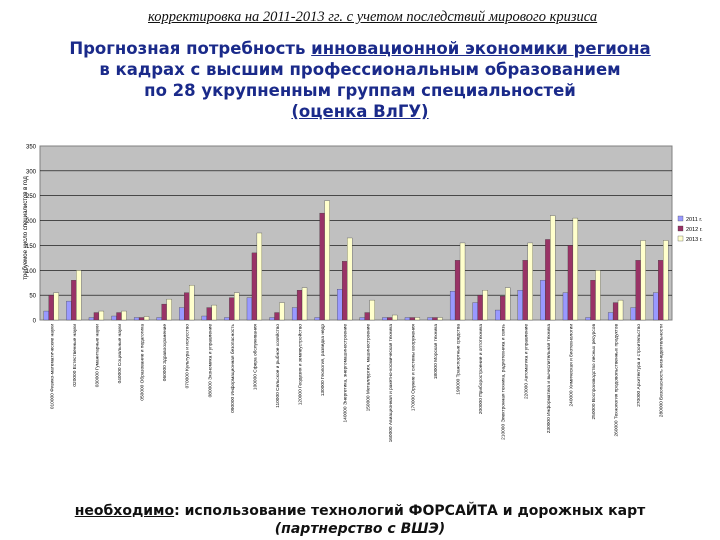 The height and width of the screenshot is (540, 720). What do you see at coordinates (277, 366) in the screenshot?
I see `x-tick-label: 110000 Сельское и рыбное хозяйство` at bounding box center [277, 366].